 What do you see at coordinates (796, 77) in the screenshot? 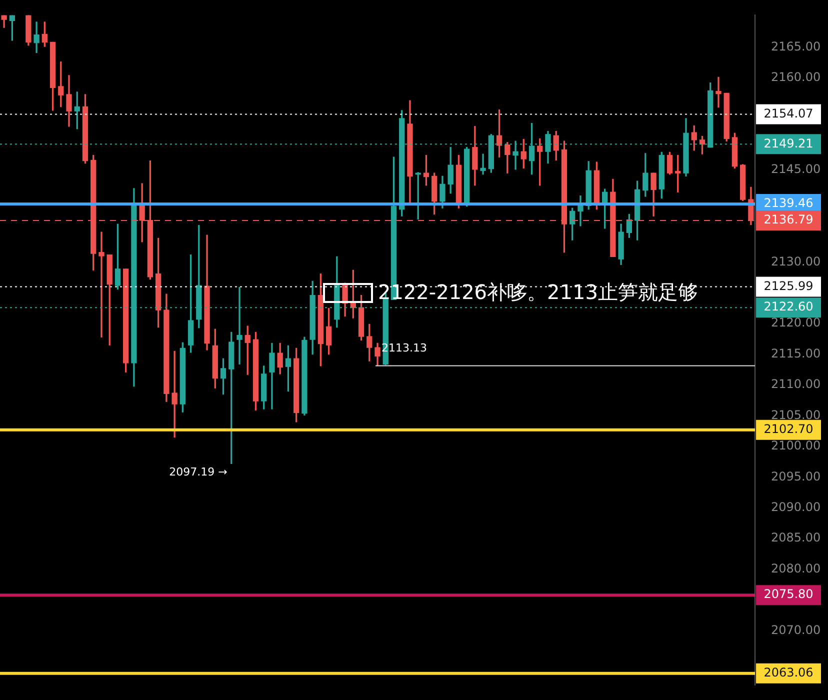
I see `y-tick-label: 2160.00` at bounding box center [796, 77].